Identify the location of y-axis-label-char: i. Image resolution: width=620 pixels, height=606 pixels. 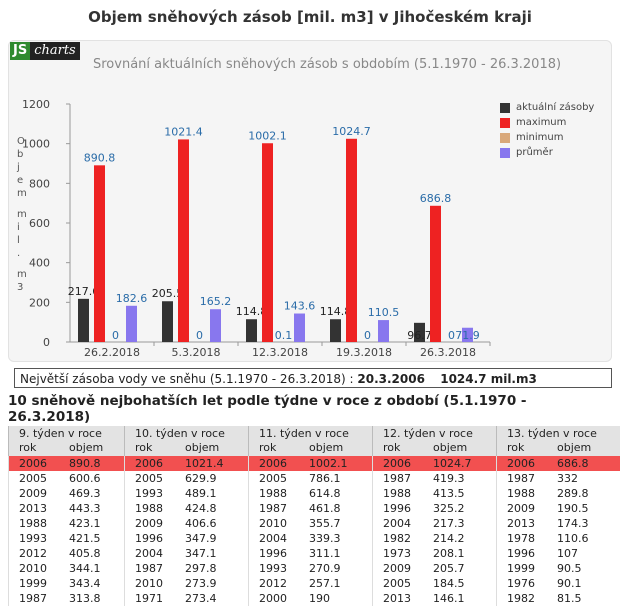
(18, 227).